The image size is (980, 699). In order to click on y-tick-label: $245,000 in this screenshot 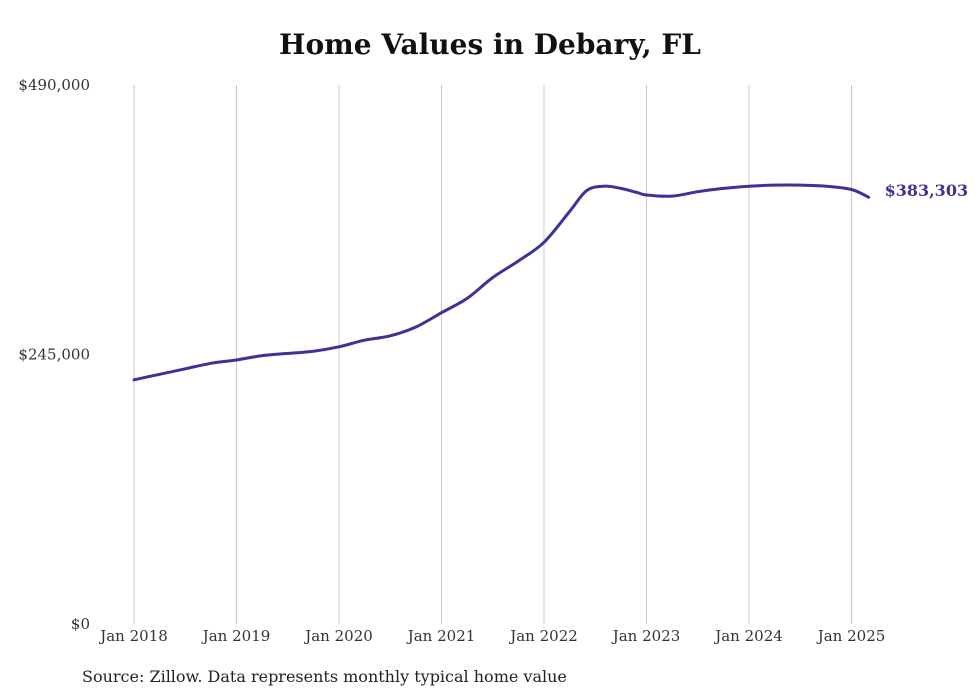, I will do `click(54, 355)`.